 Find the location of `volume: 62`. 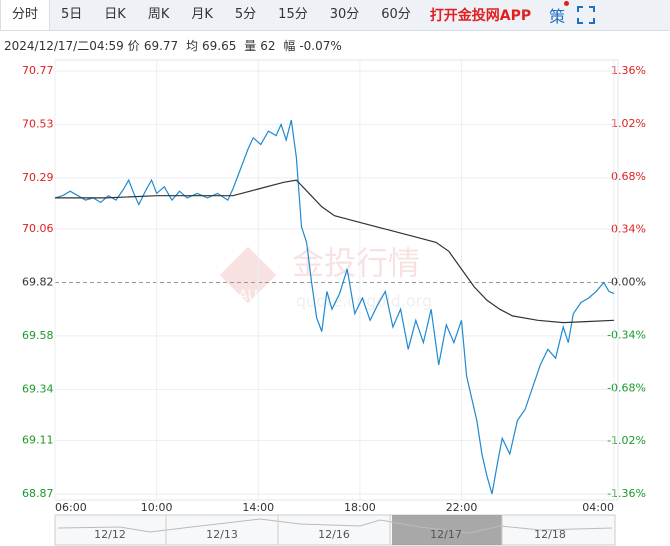

volume: 62 is located at coordinates (268, 46).